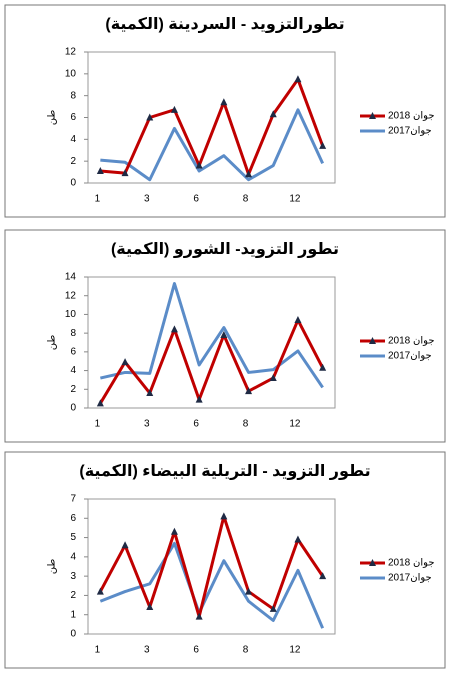 Image resolution: width=450 pixels, height=698 pixels. What do you see at coordinates (73, 576) in the screenshot?
I see `y-tick-label: 3` at bounding box center [73, 576].